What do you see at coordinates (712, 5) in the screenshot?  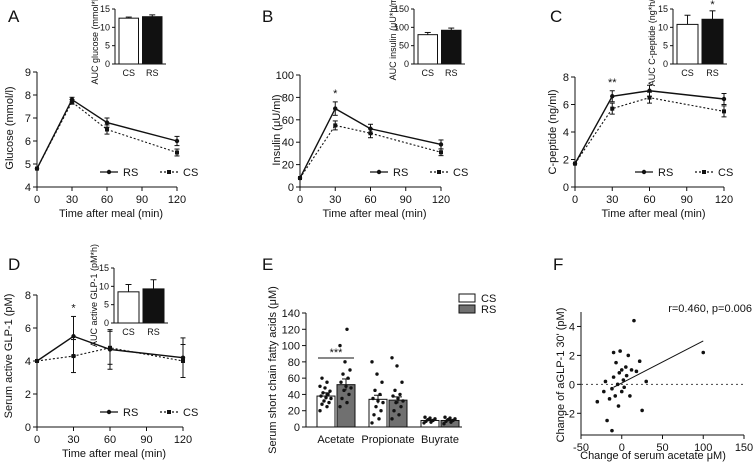 I see `inset-significance-marker: *` at bounding box center [712, 5].